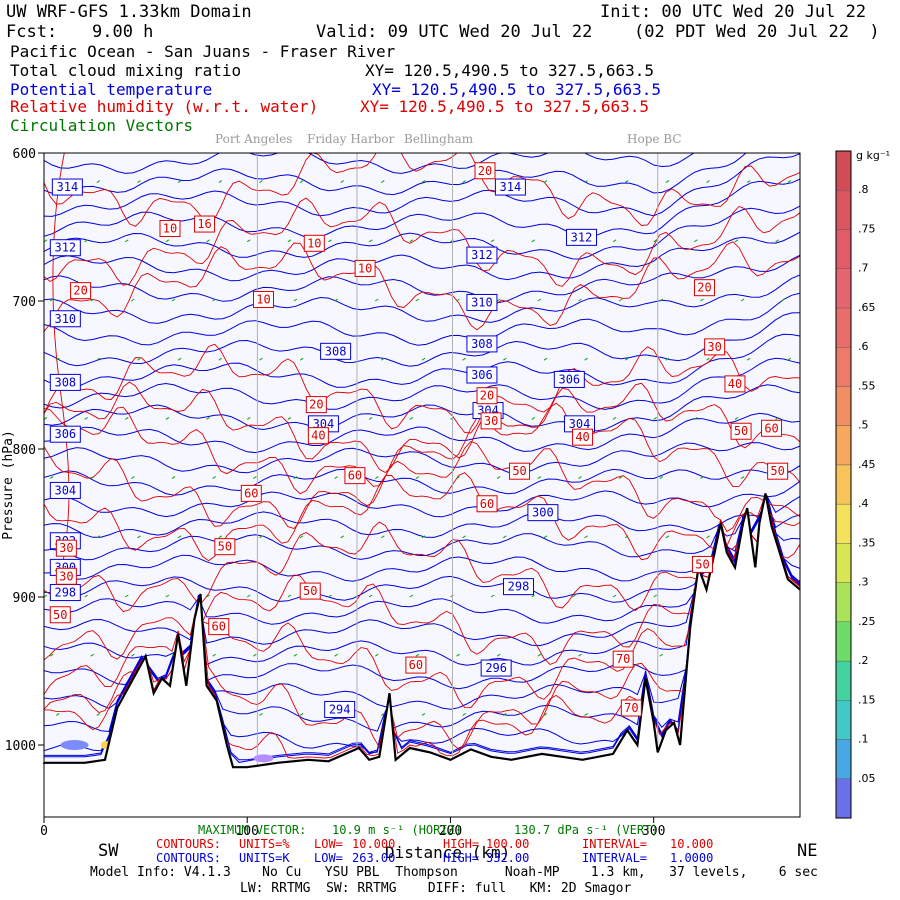  I want to click on init-time: Init: 00 UTC Wed 20 Jul 22, so click(733, 12).